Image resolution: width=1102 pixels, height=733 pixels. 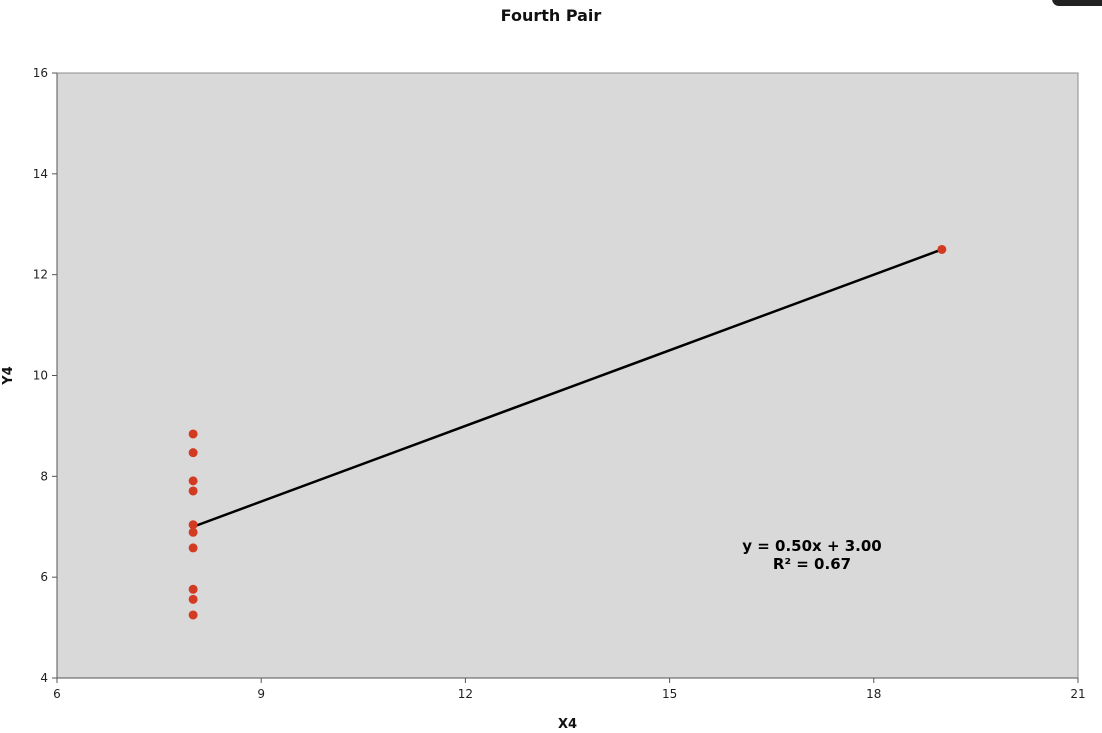 What do you see at coordinates (1077, 3) in the screenshot?
I see `corner-decoration` at bounding box center [1077, 3].